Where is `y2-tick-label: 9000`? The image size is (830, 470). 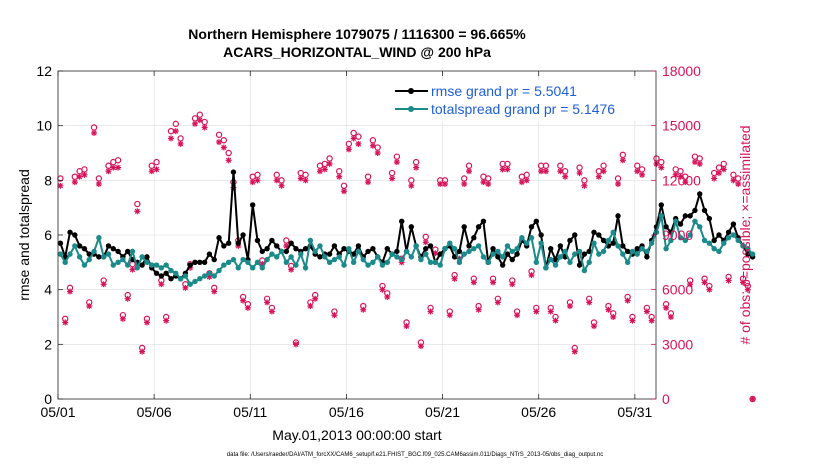 y2-tick-label: 9000 is located at coordinates (677, 235).